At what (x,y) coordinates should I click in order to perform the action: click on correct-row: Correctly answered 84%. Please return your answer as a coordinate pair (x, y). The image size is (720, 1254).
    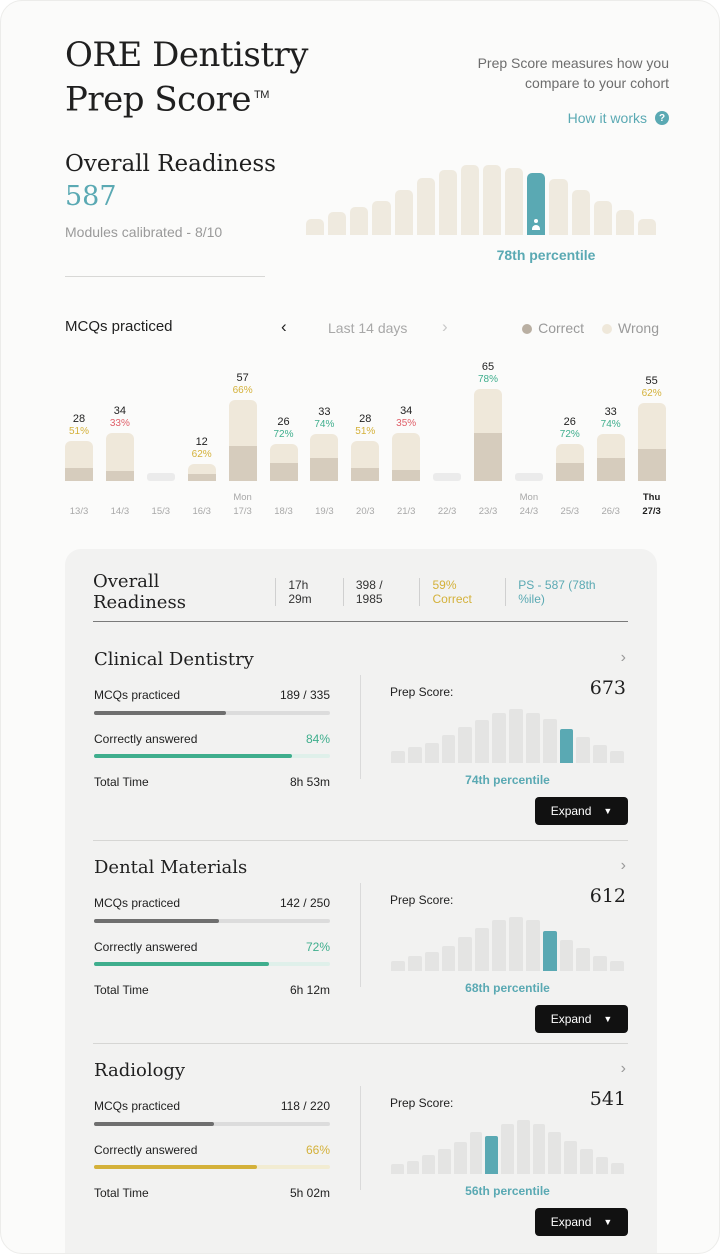
    Looking at the image, I should click on (212, 739).